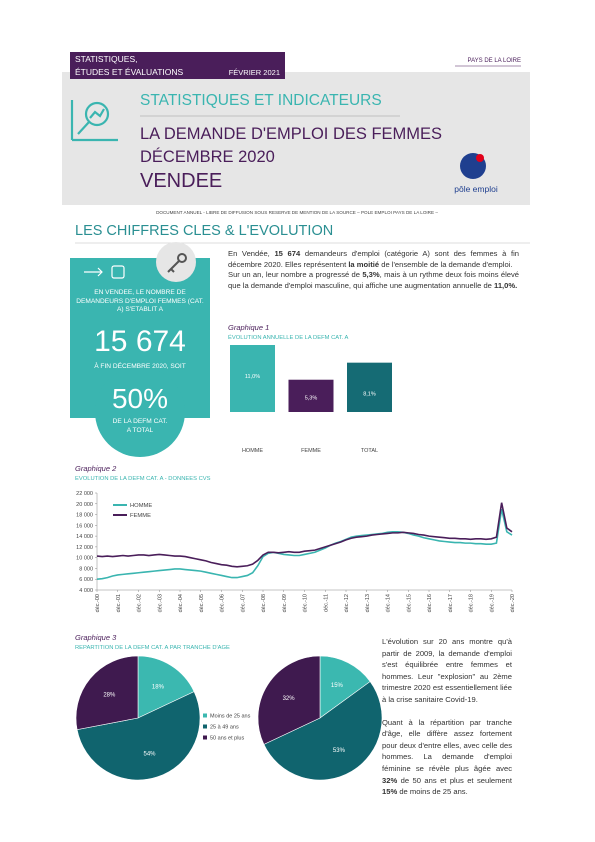  I want to click on sidebar-bulge, so click(140, 412).